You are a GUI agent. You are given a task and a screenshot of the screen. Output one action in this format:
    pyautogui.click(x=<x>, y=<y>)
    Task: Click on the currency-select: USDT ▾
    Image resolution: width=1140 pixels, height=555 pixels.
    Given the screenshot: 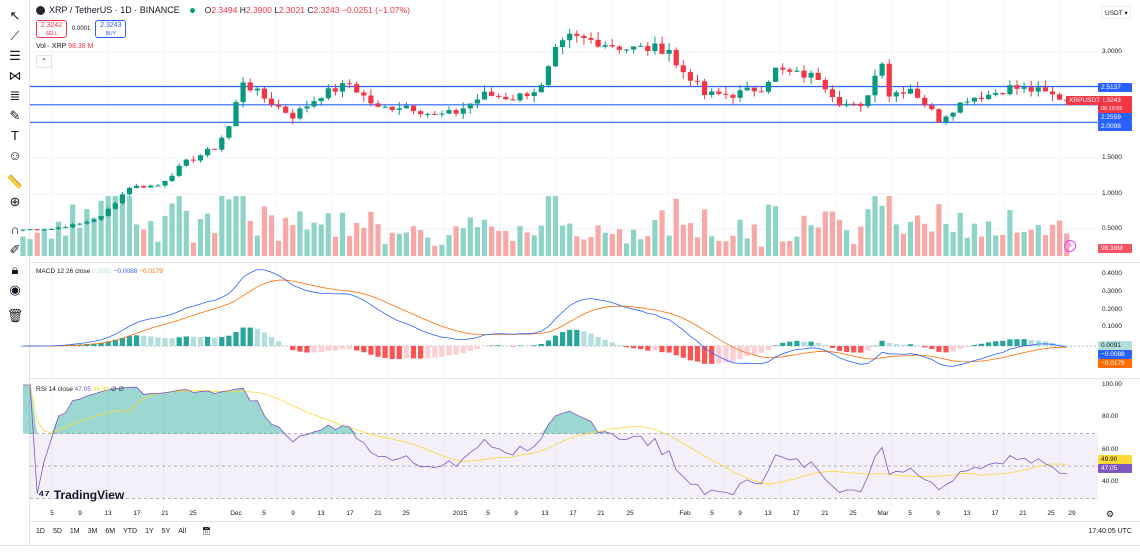 What is the action you would take?
    pyautogui.click(x=1116, y=12)
    